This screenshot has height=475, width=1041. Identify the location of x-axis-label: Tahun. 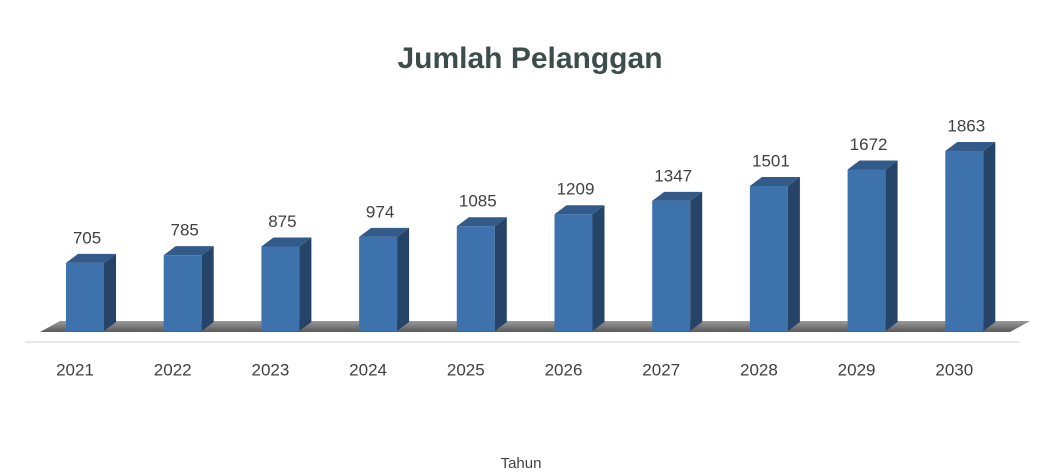
(521, 463).